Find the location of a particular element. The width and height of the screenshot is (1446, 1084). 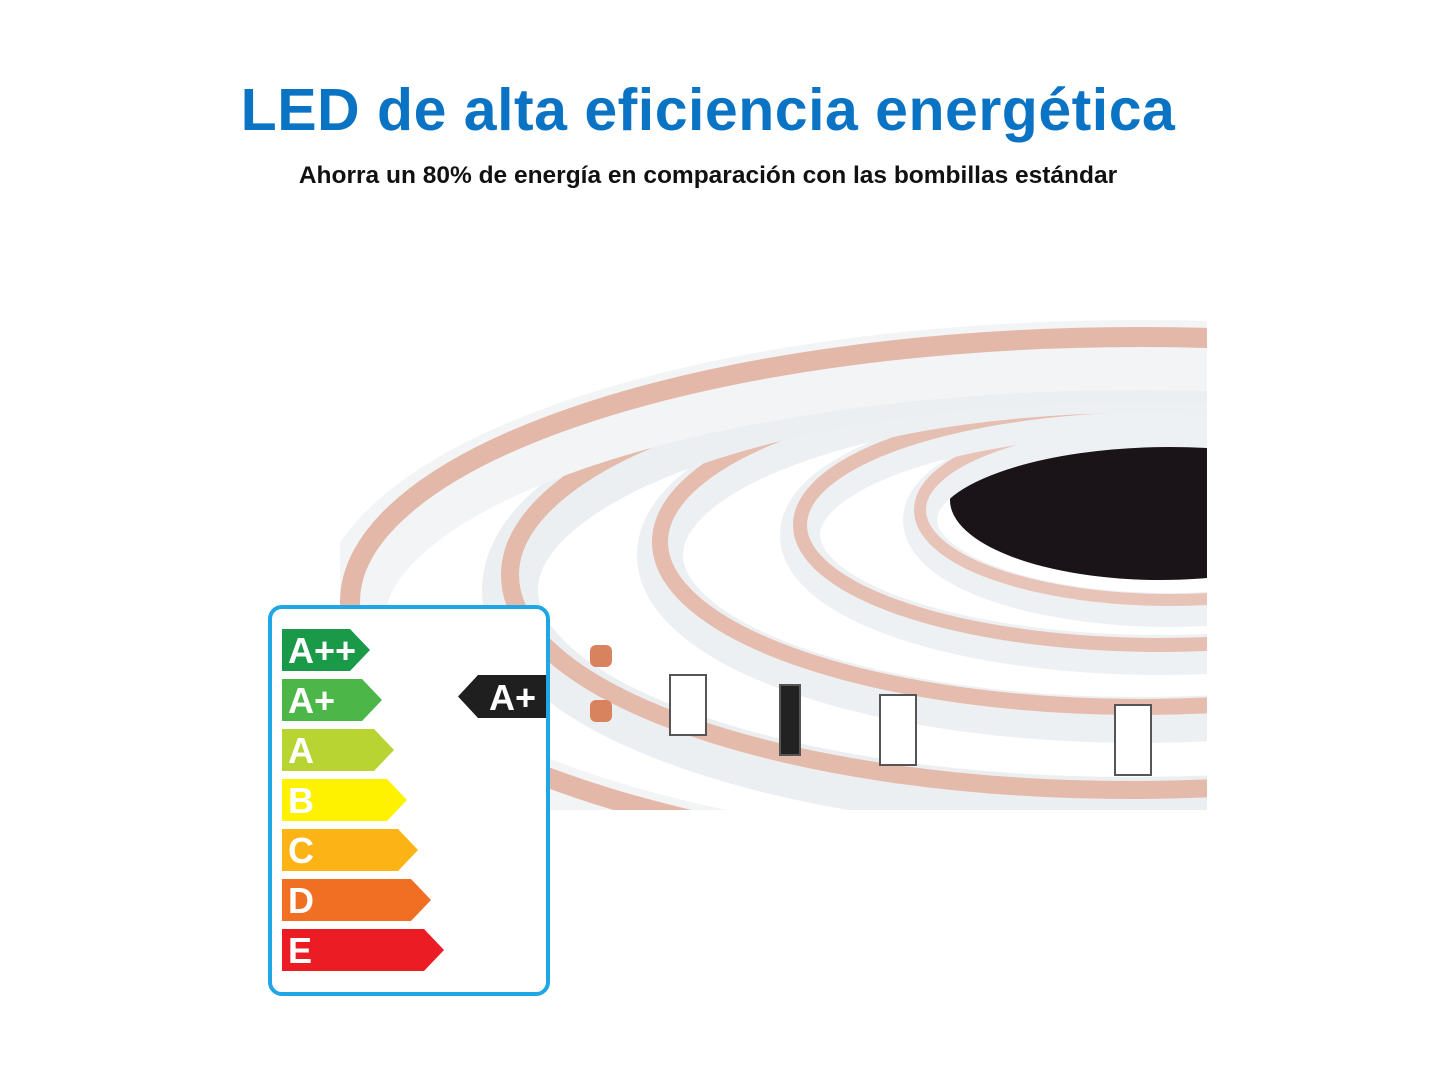

energy-class-e: E is located at coordinates (363, 950).